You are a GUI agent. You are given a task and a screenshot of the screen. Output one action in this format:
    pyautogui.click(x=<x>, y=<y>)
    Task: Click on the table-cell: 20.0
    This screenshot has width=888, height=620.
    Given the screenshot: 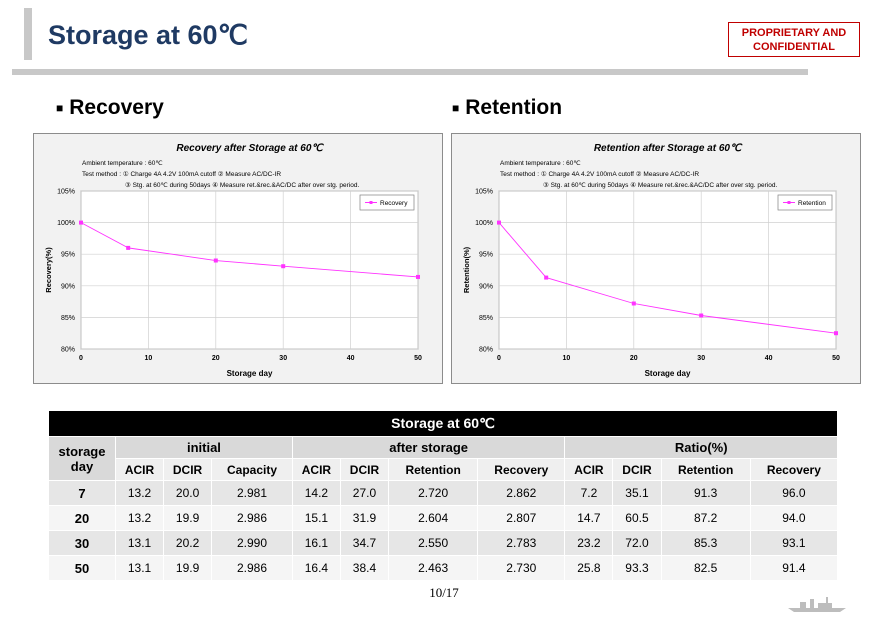 What is the action you would take?
    pyautogui.click(x=188, y=493)
    